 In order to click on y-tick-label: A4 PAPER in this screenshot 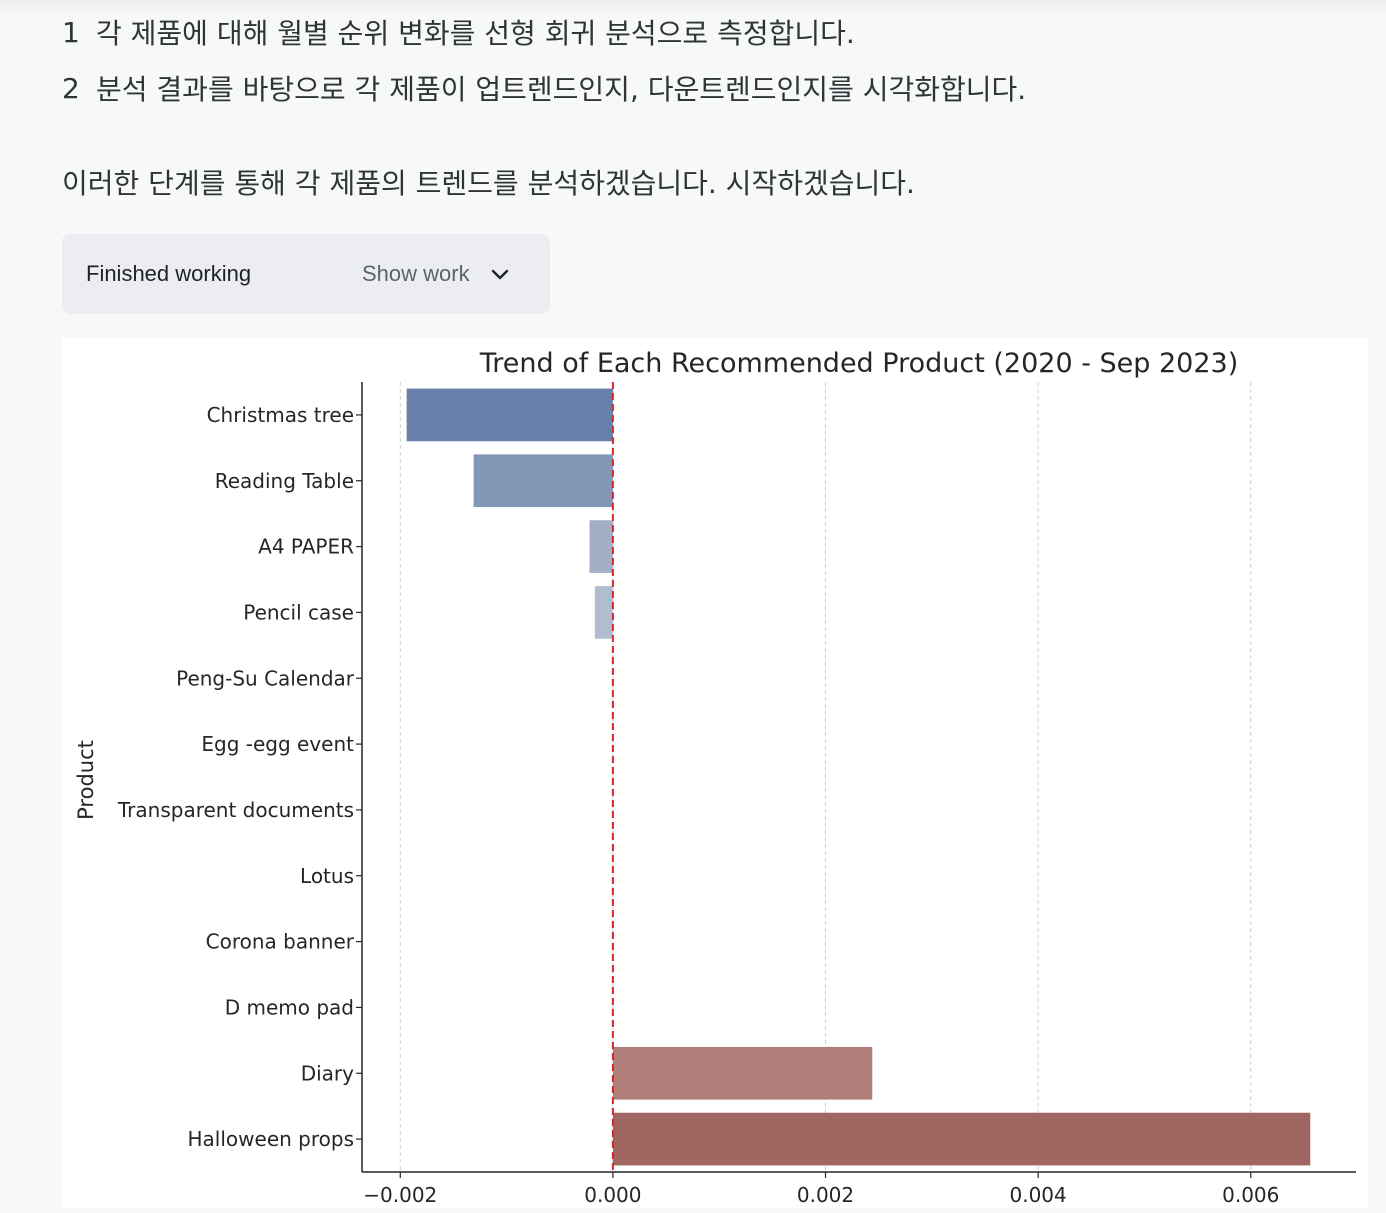, I will do `click(306, 547)`.